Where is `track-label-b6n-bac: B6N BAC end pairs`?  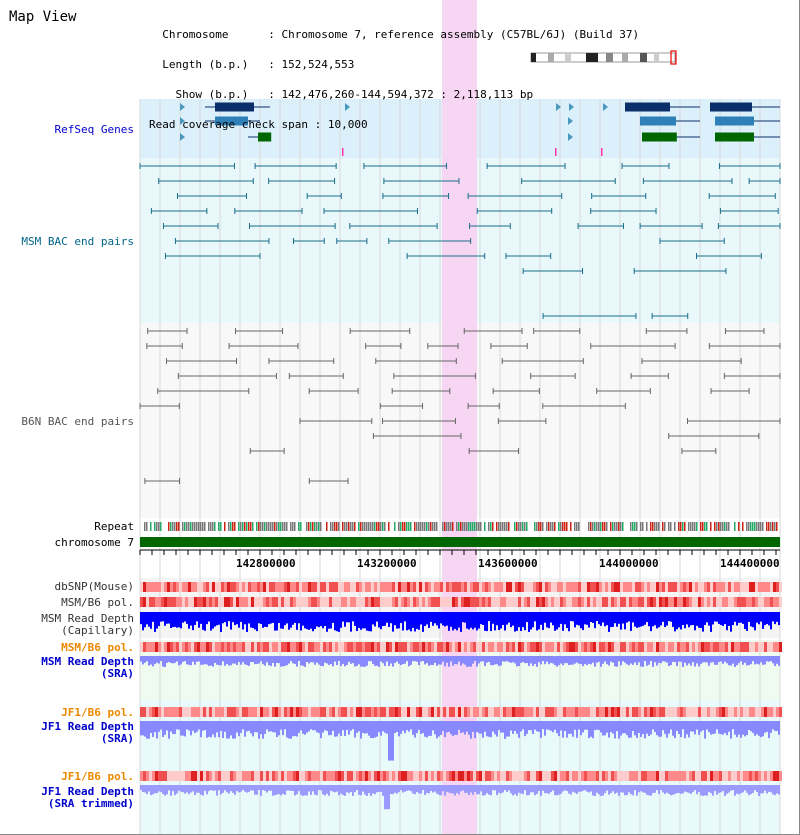
track-label-b6n-bac: B6N BAC end pairs is located at coordinates (77, 421).